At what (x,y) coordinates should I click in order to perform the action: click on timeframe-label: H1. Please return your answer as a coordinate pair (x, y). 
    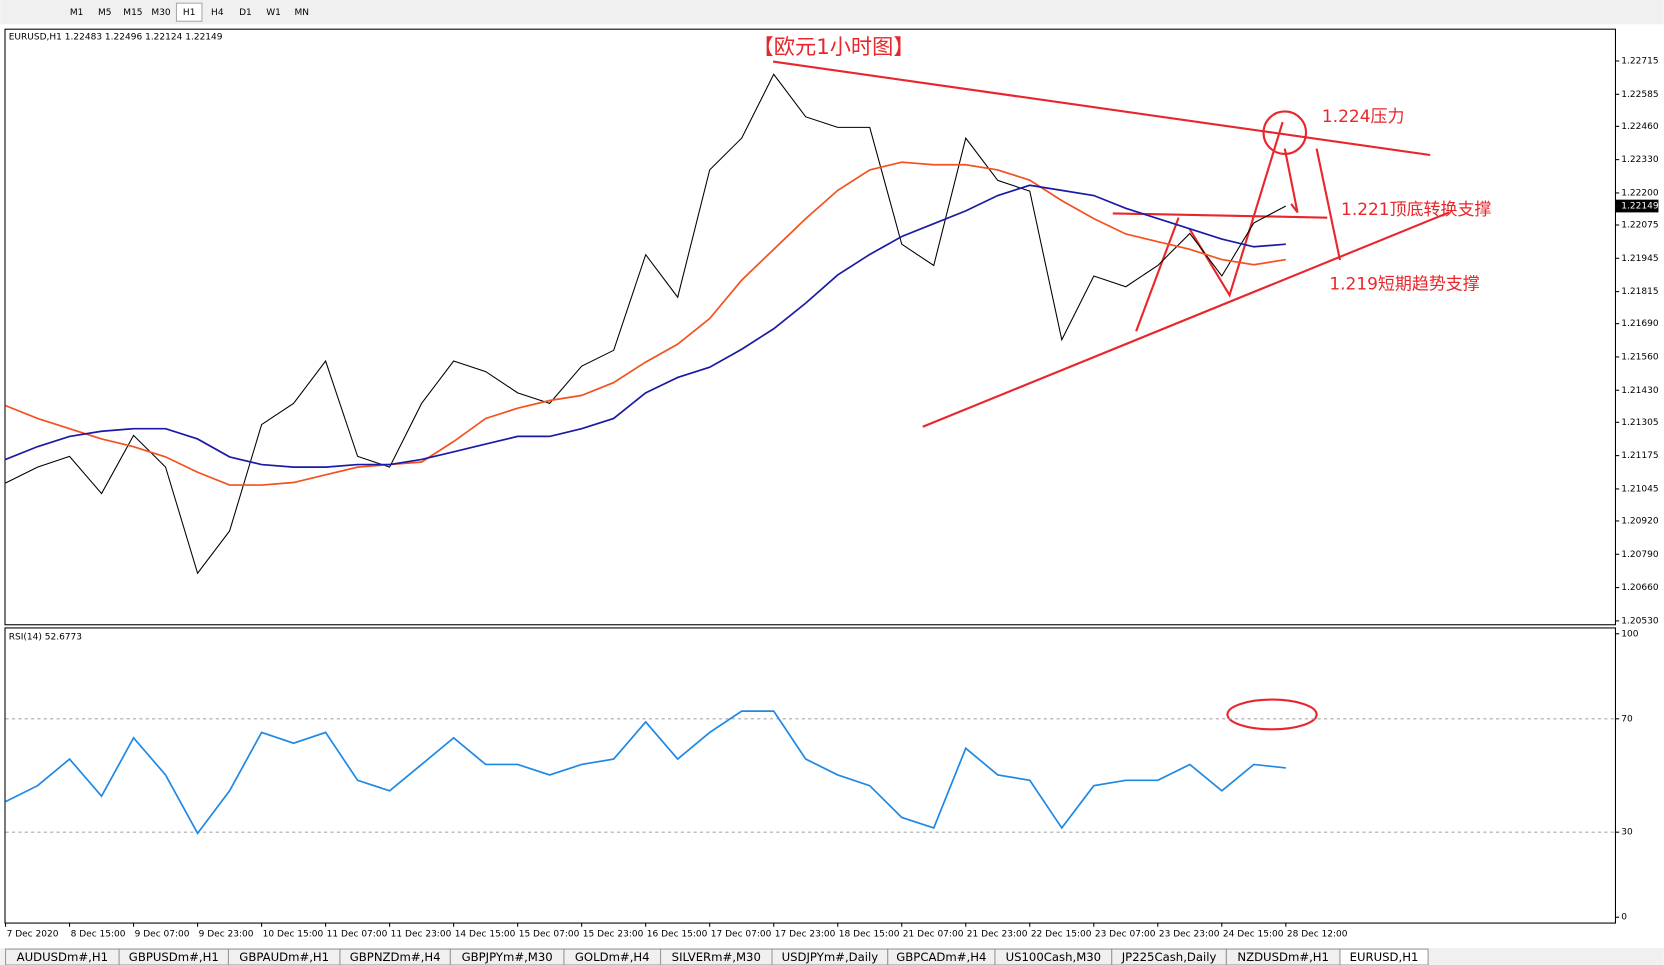
    Looking at the image, I should click on (189, 13).